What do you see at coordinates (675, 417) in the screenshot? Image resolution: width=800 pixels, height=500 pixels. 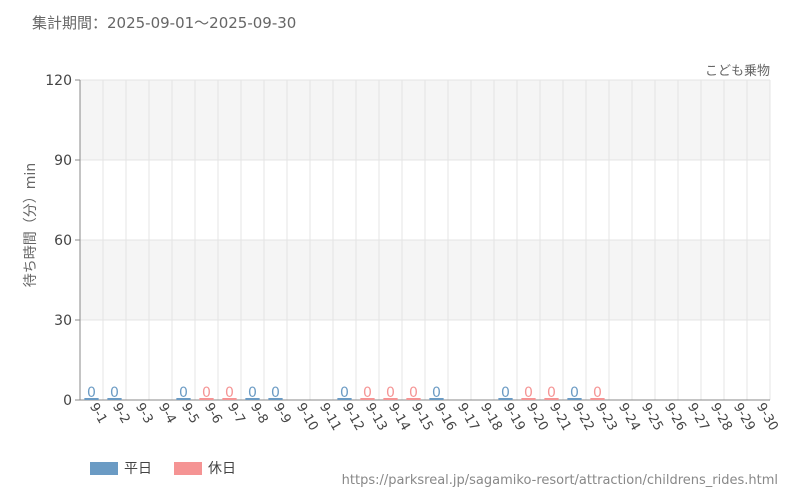 I see `x-tick-label: 9-26` at bounding box center [675, 417].